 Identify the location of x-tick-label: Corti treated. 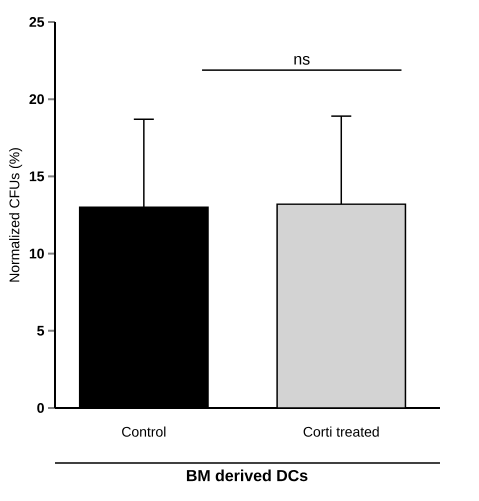
(341, 431).